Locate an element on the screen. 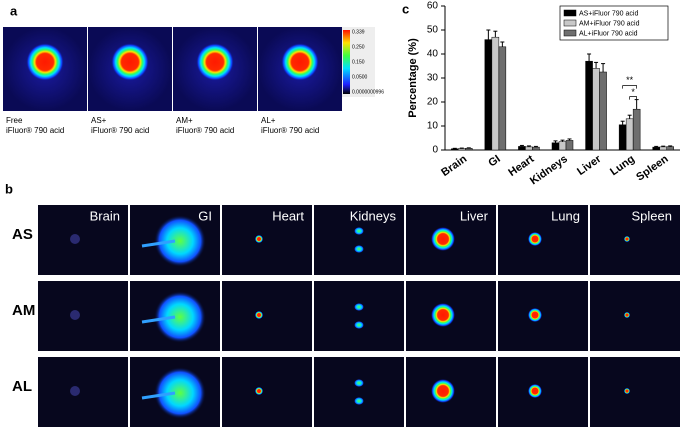  column-label: Liver is located at coordinates (474, 215).